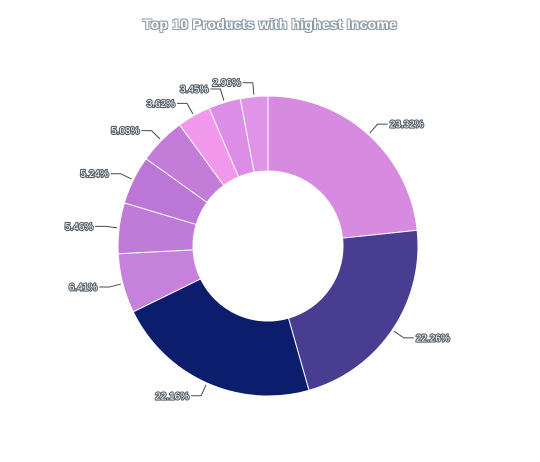 The width and height of the screenshot is (540, 462). Describe the element at coordinates (433, 338) in the screenshot. I see `slice-label: 22.26%` at that location.